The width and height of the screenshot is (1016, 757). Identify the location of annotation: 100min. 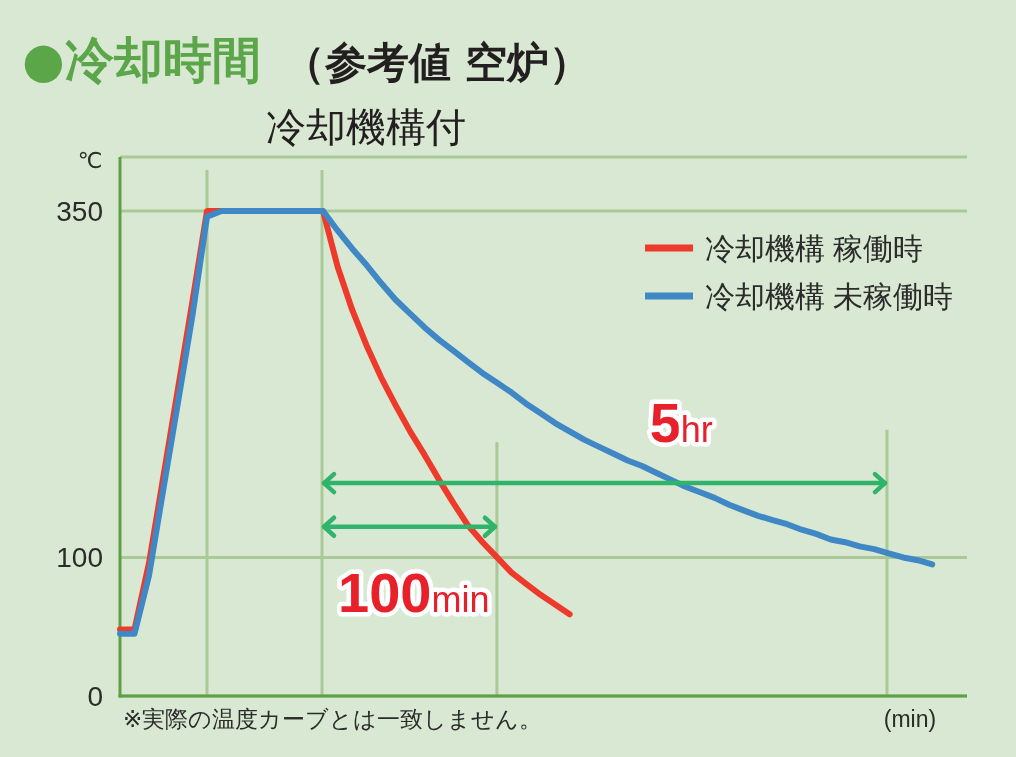
(414, 592).